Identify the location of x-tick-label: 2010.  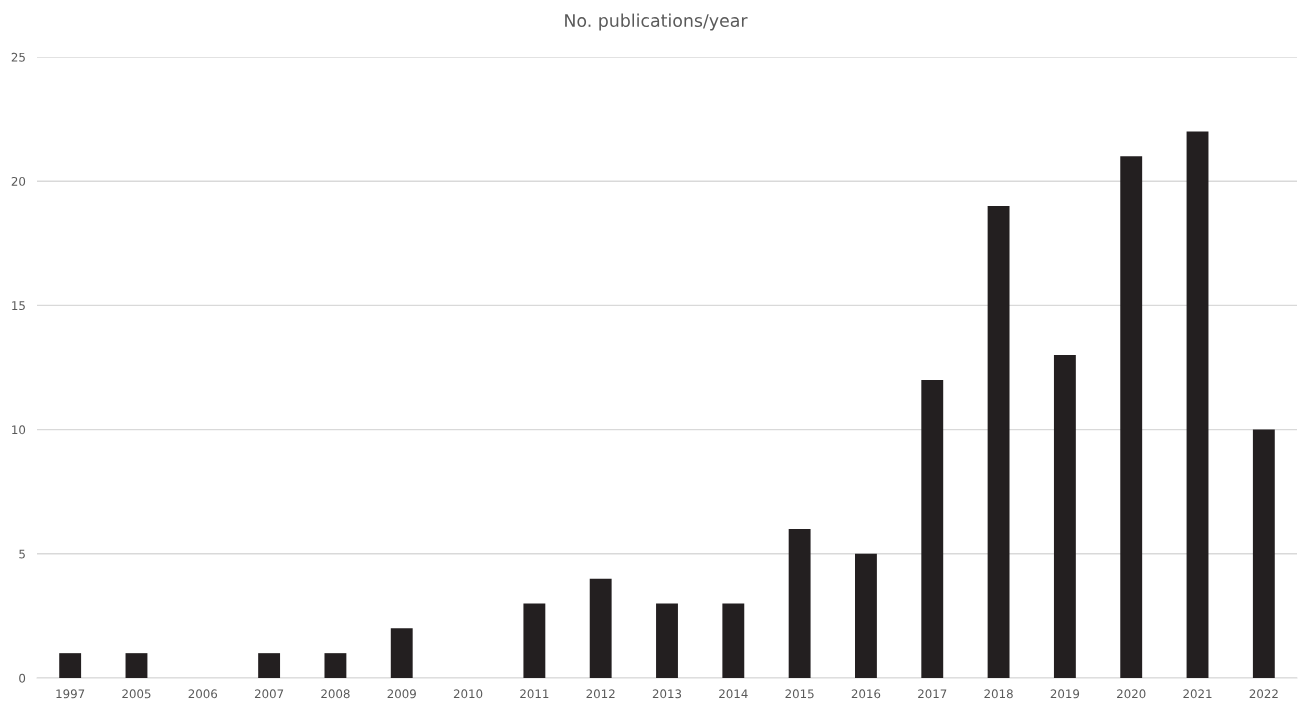
(468, 694).